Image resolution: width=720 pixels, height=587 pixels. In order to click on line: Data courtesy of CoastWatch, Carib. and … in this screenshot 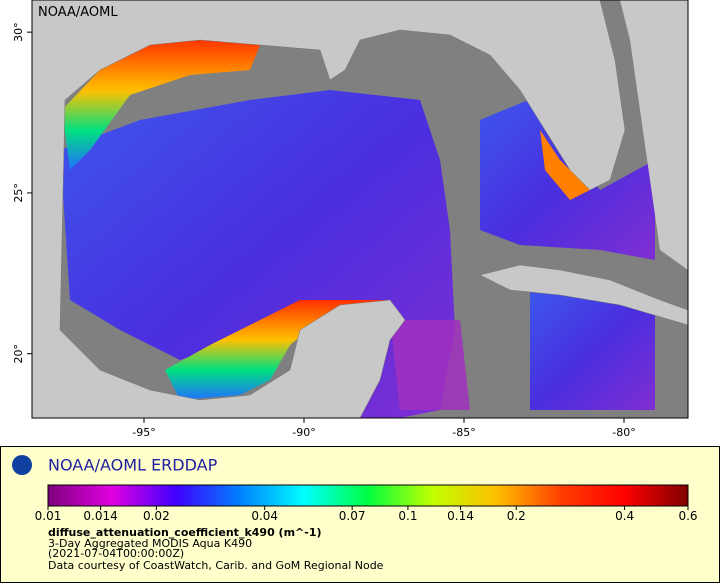, I will do `click(216, 565)`.